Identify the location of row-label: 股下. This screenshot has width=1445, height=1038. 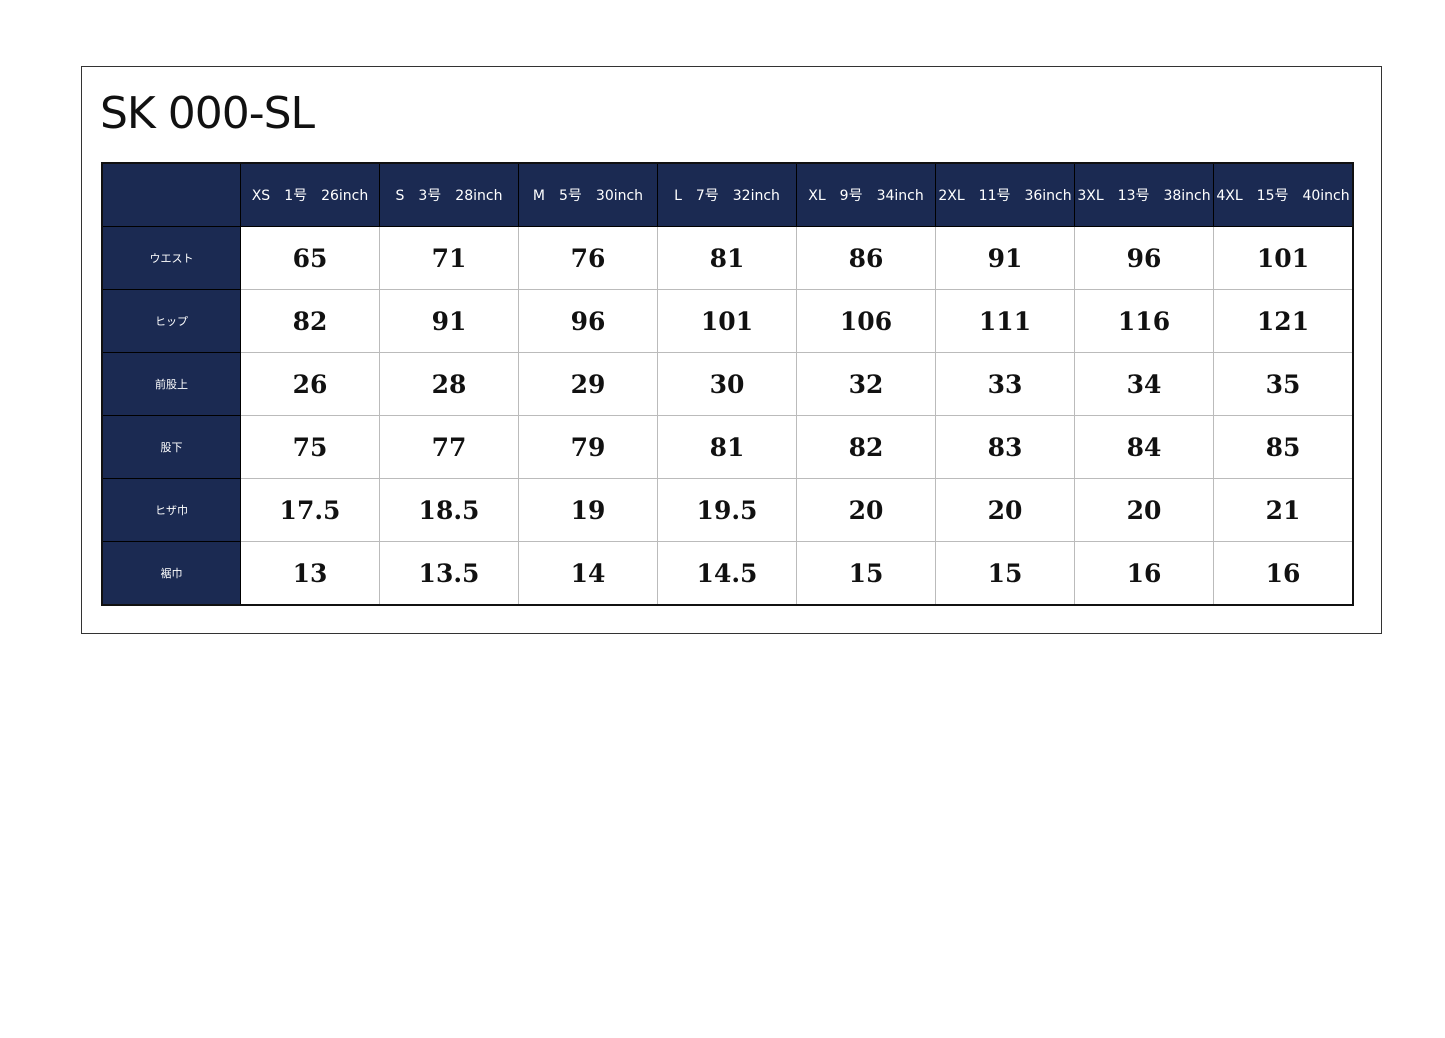
(171, 447).